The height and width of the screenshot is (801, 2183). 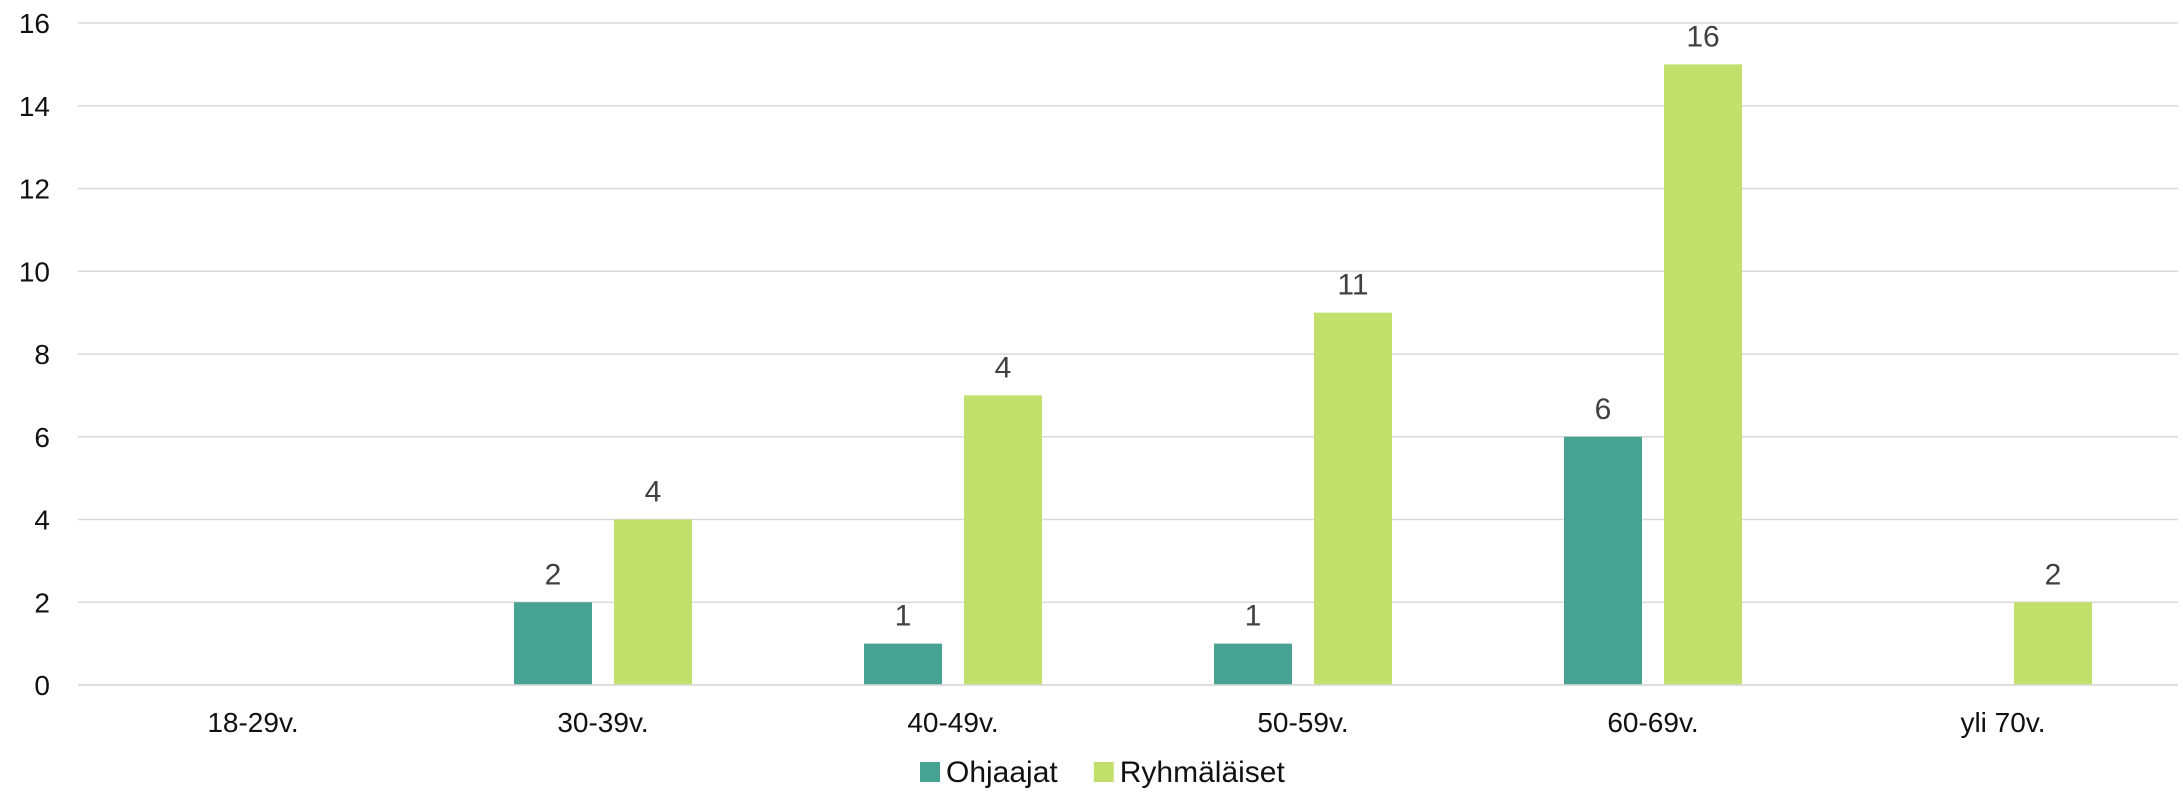 I want to click on legend-swatch-ohjaajat, so click(x=930, y=772).